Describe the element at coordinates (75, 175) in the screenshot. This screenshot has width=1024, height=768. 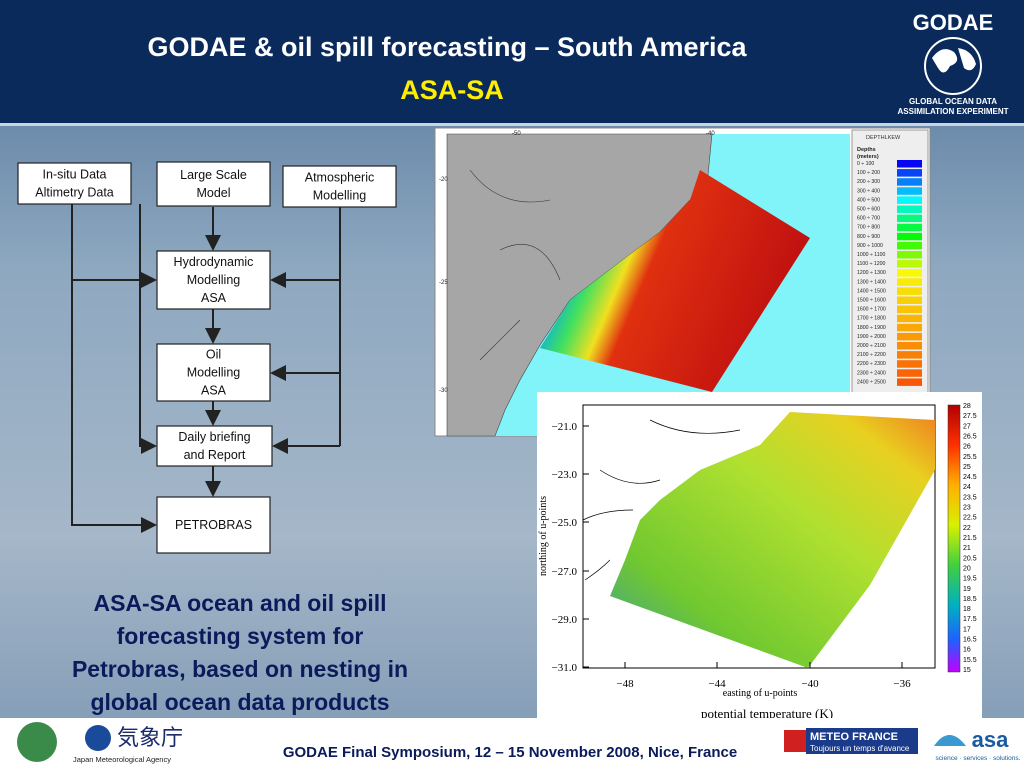
I see `flow-node-label: In-situ Data` at that location.